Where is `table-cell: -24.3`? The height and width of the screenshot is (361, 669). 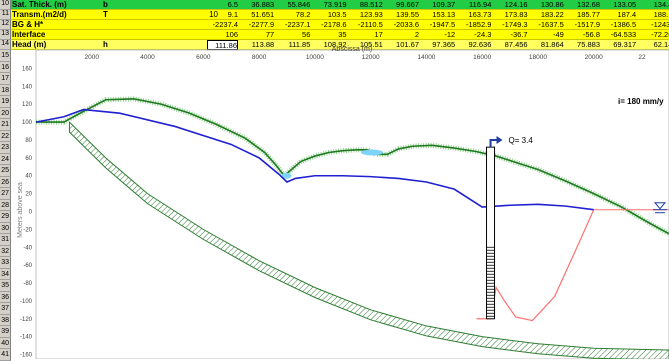 table-cell: -24.3 is located at coordinates (483, 34).